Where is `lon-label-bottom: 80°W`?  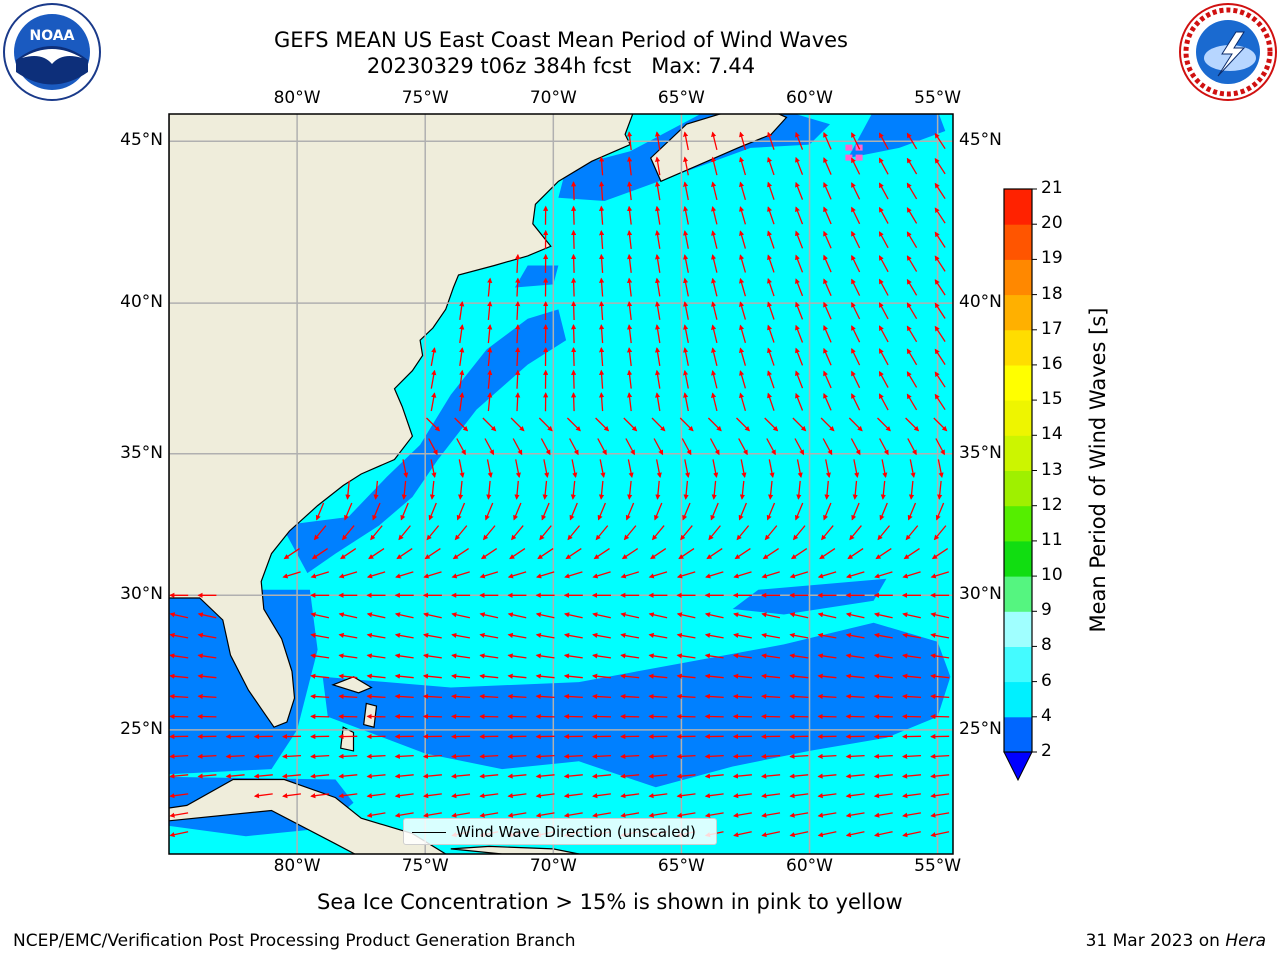 lon-label-bottom: 80°W is located at coordinates (297, 866).